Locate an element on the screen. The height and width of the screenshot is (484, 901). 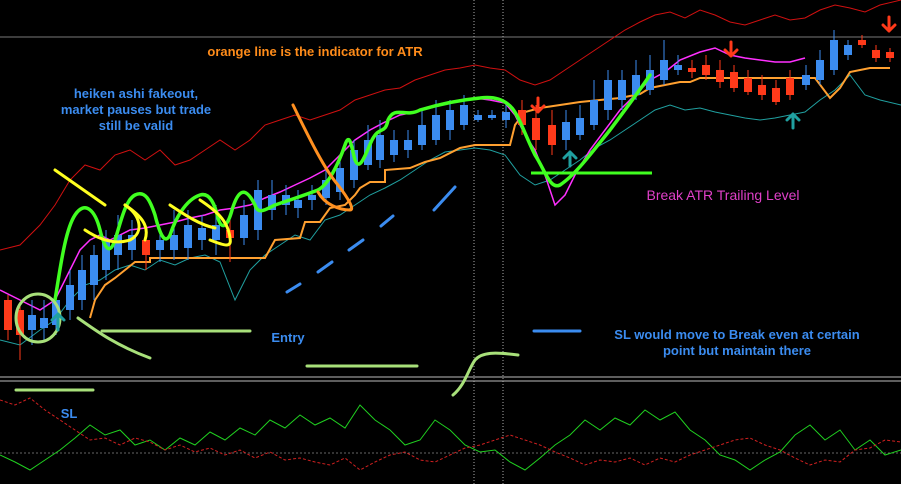
entry-label: Entry is located at coordinates (288, 337).